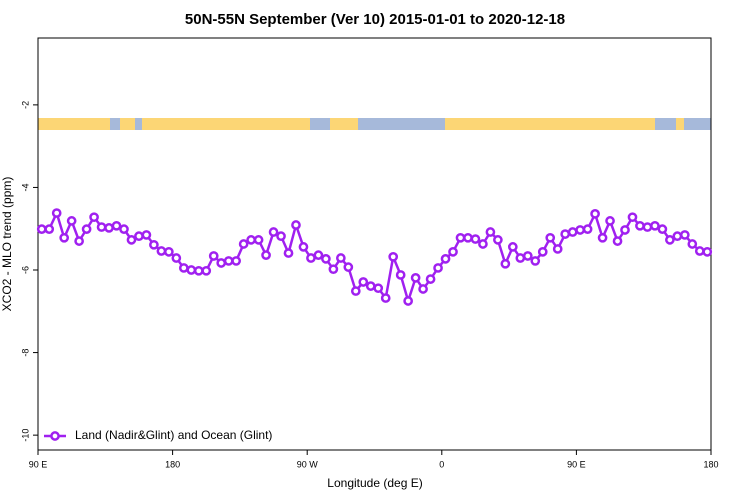 Image resolution: width=750 pixels, height=500 pixels. I want to click on legend-label: Land (Nadir&Glint) and Ocean (Glint), so click(173, 435).